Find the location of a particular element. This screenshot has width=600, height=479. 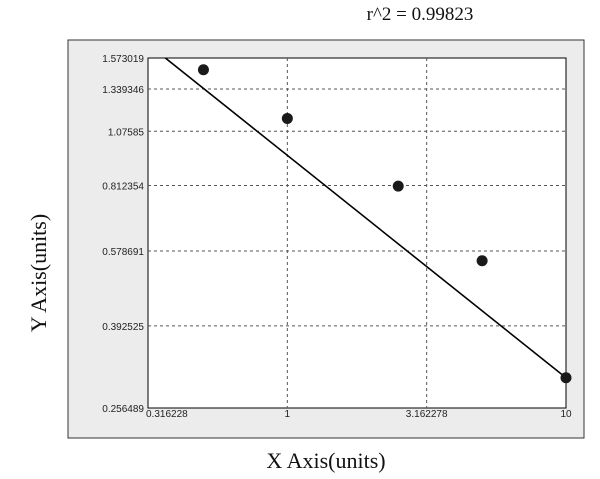

x-tick-label: 0.316228 is located at coordinates (167, 414).